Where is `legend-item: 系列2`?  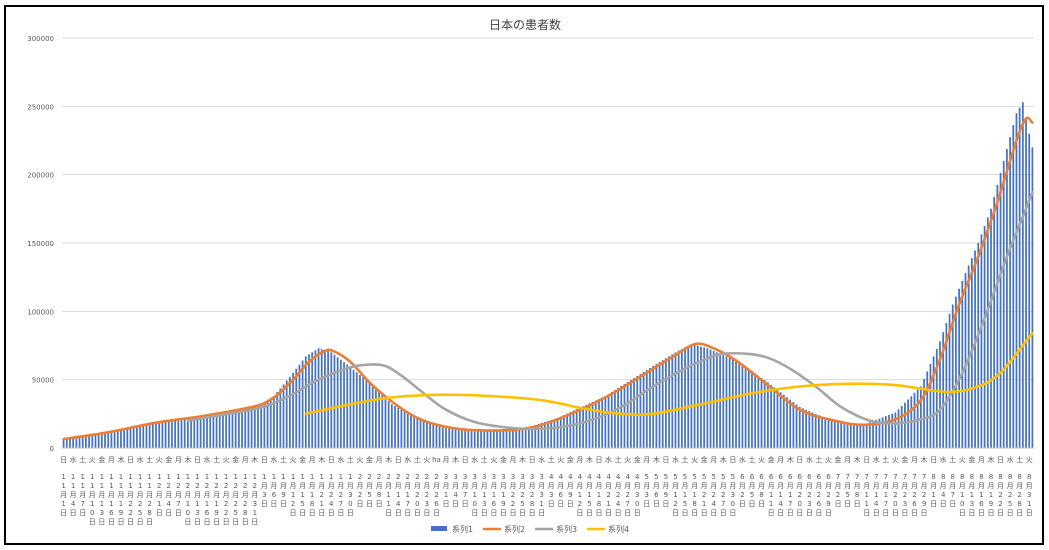 legend-item: 系列2 is located at coordinates (504, 529).